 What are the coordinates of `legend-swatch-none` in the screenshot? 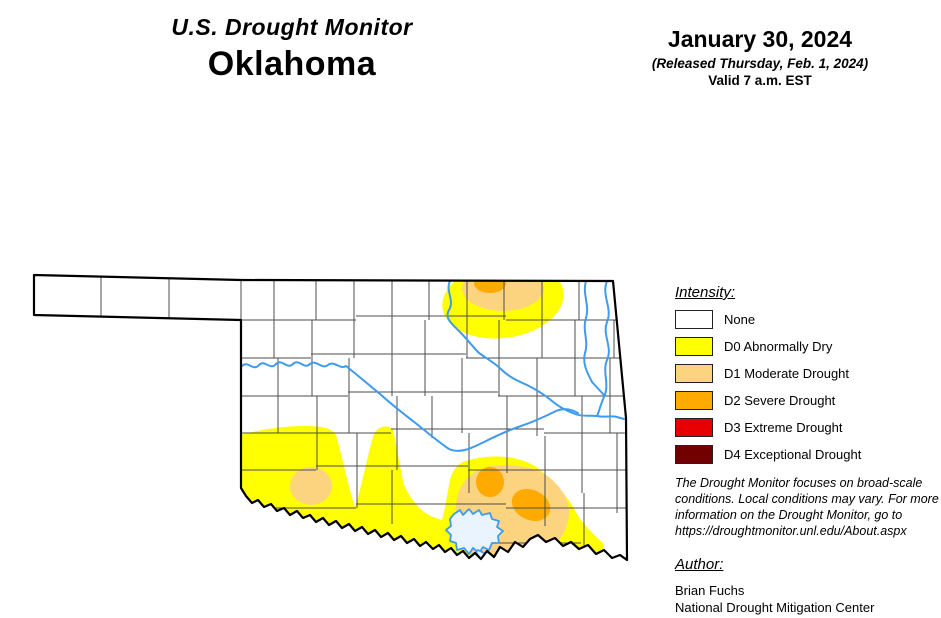 It's located at (694, 319).